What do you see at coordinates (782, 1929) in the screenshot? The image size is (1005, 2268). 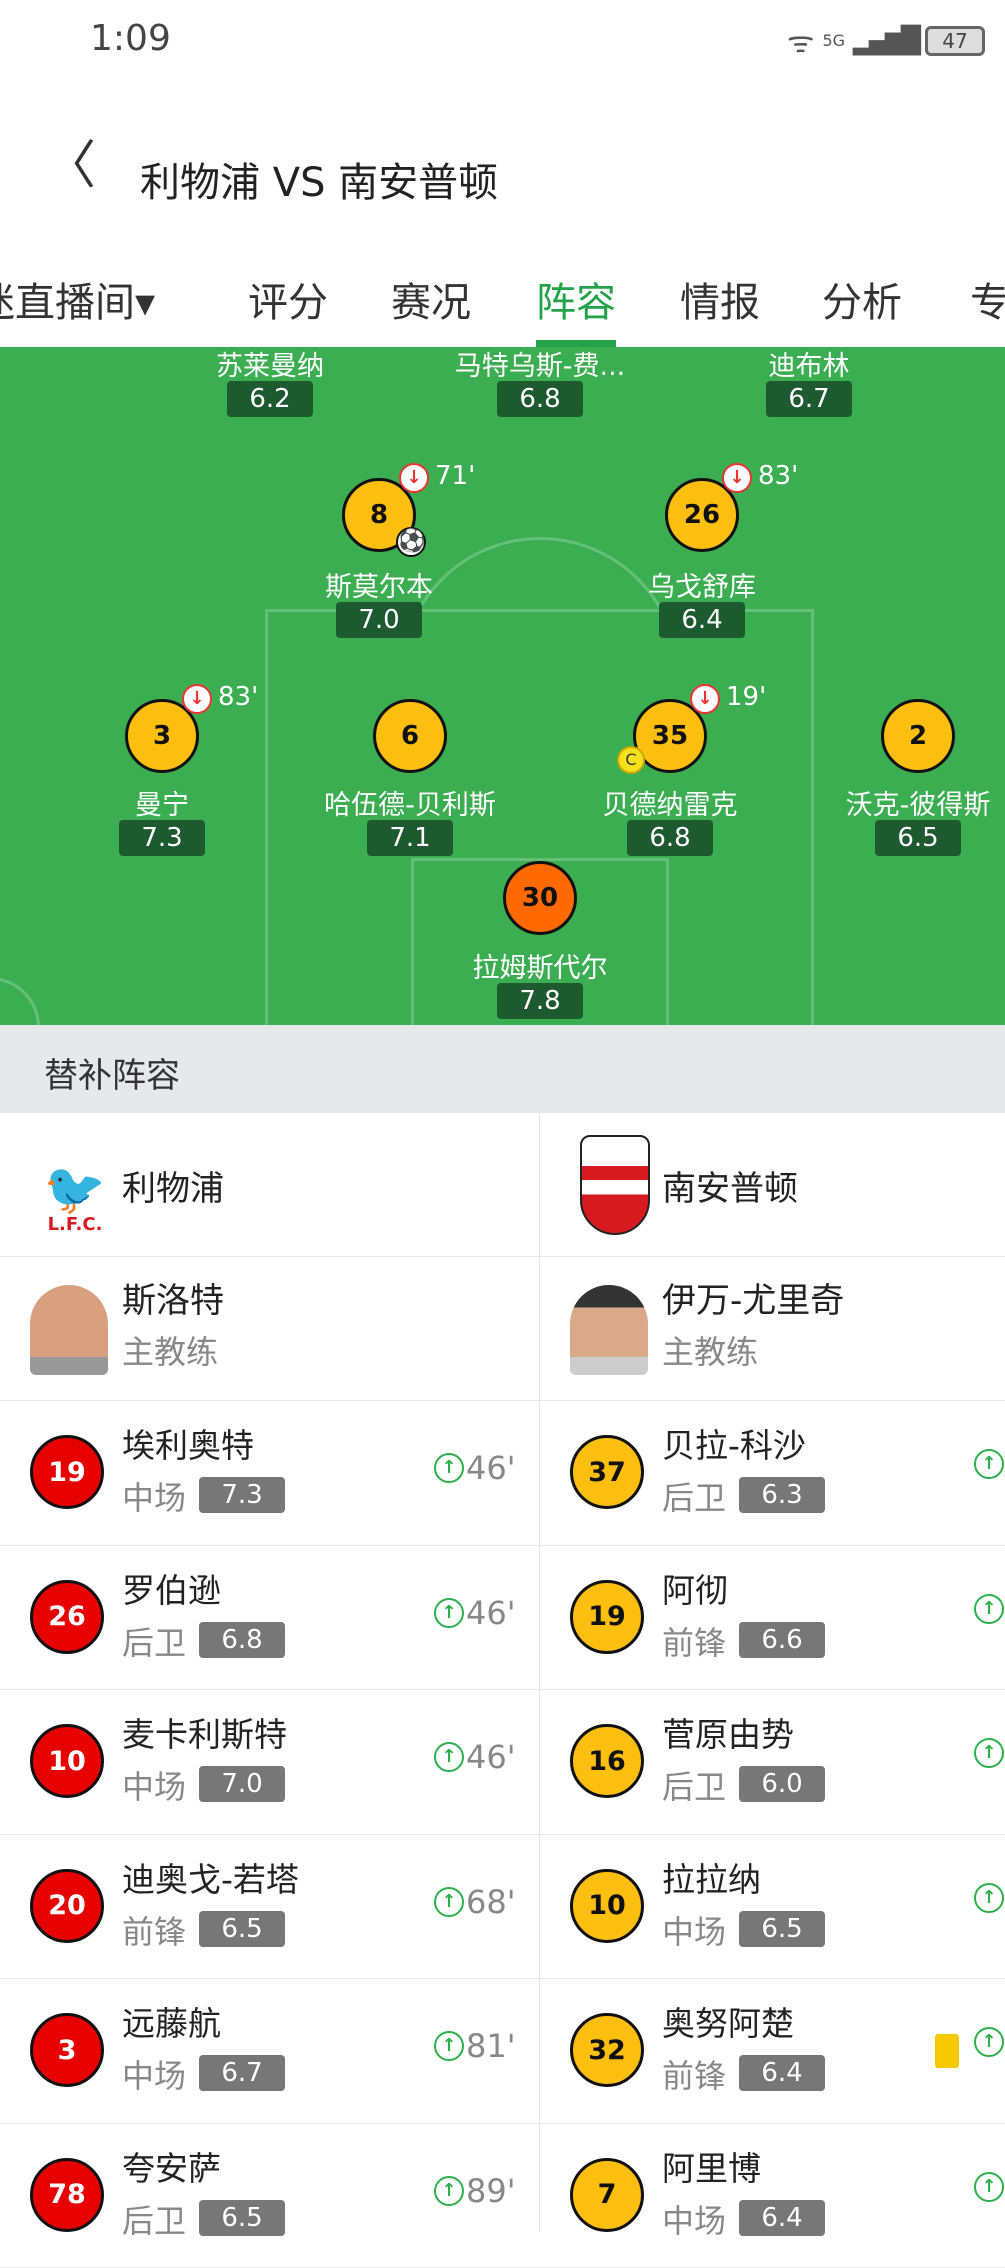 I see `player-rating: 6.5` at bounding box center [782, 1929].